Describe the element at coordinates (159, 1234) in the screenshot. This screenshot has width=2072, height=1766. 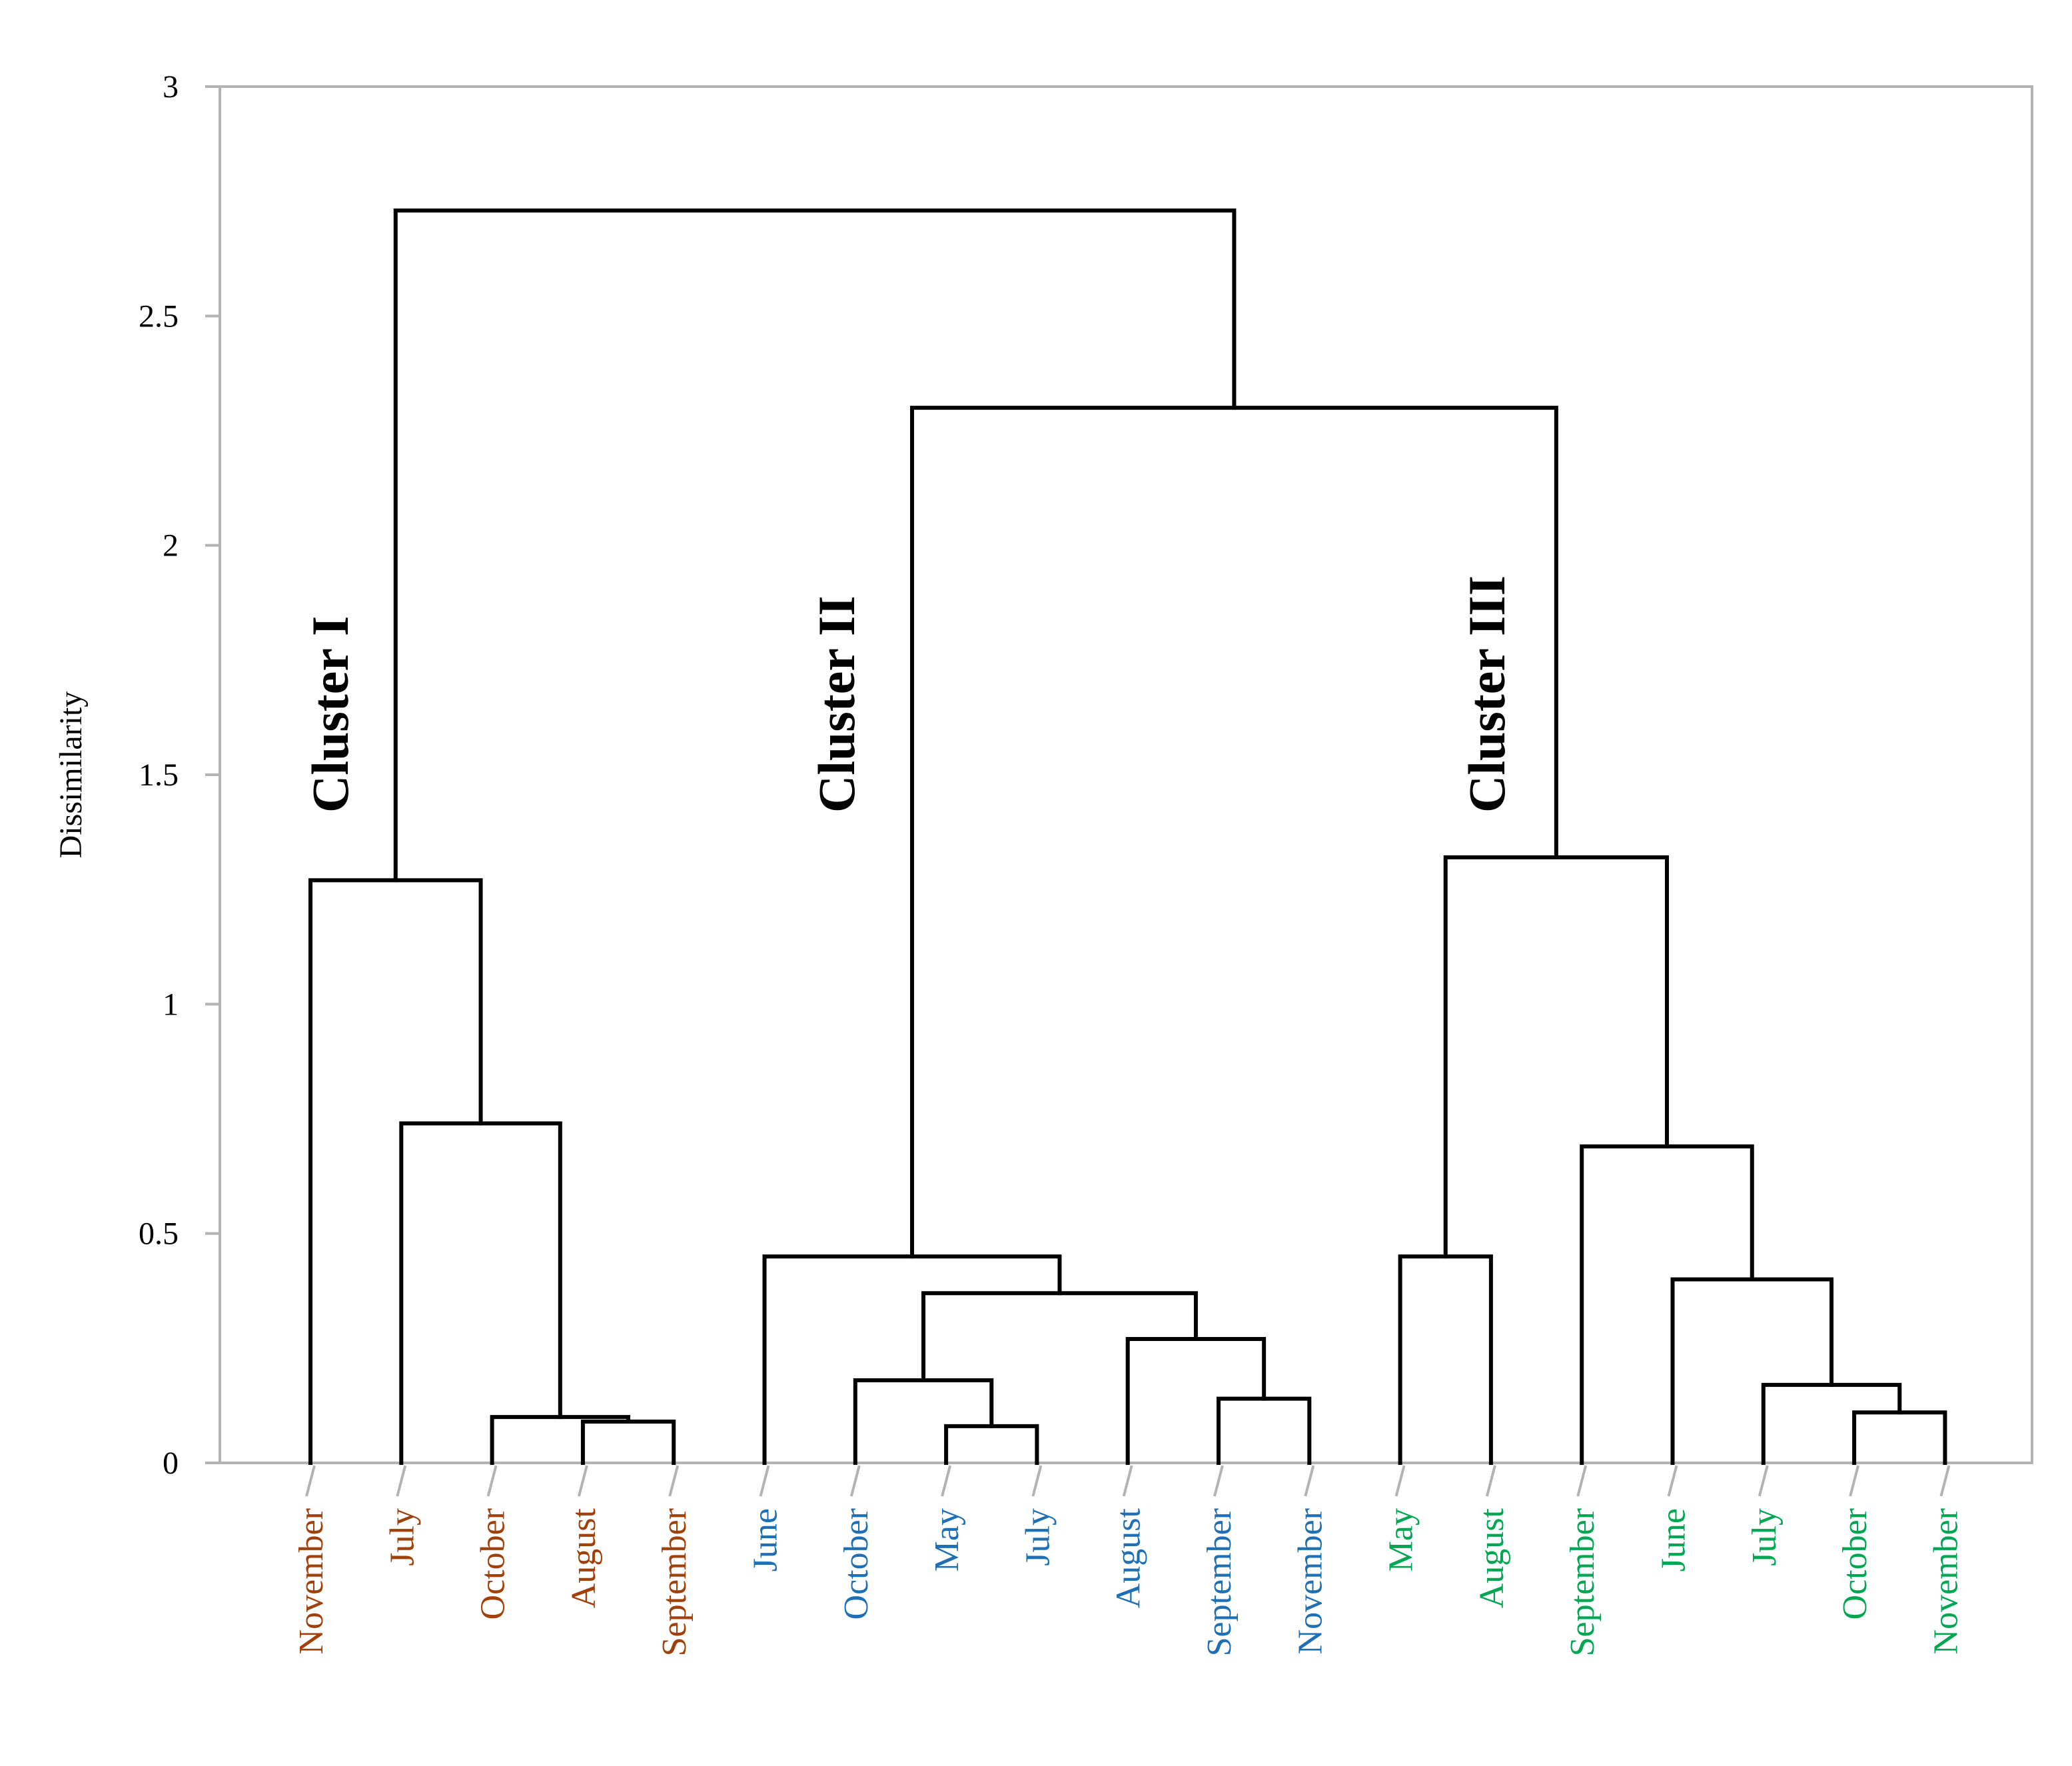
I see `y-tick-label: 0.5` at that location.